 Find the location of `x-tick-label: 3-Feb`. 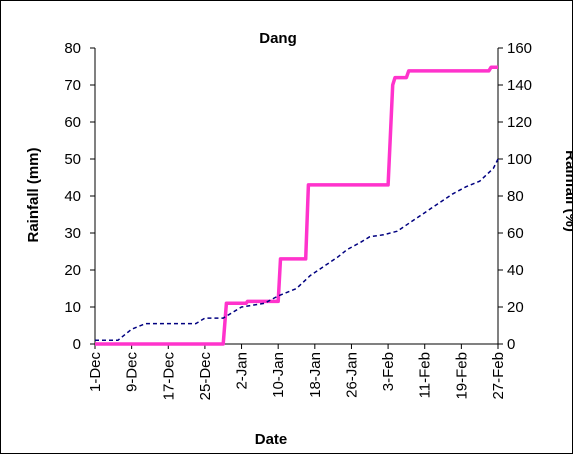

x-tick-label: 3-Feb is located at coordinates (388, 371).